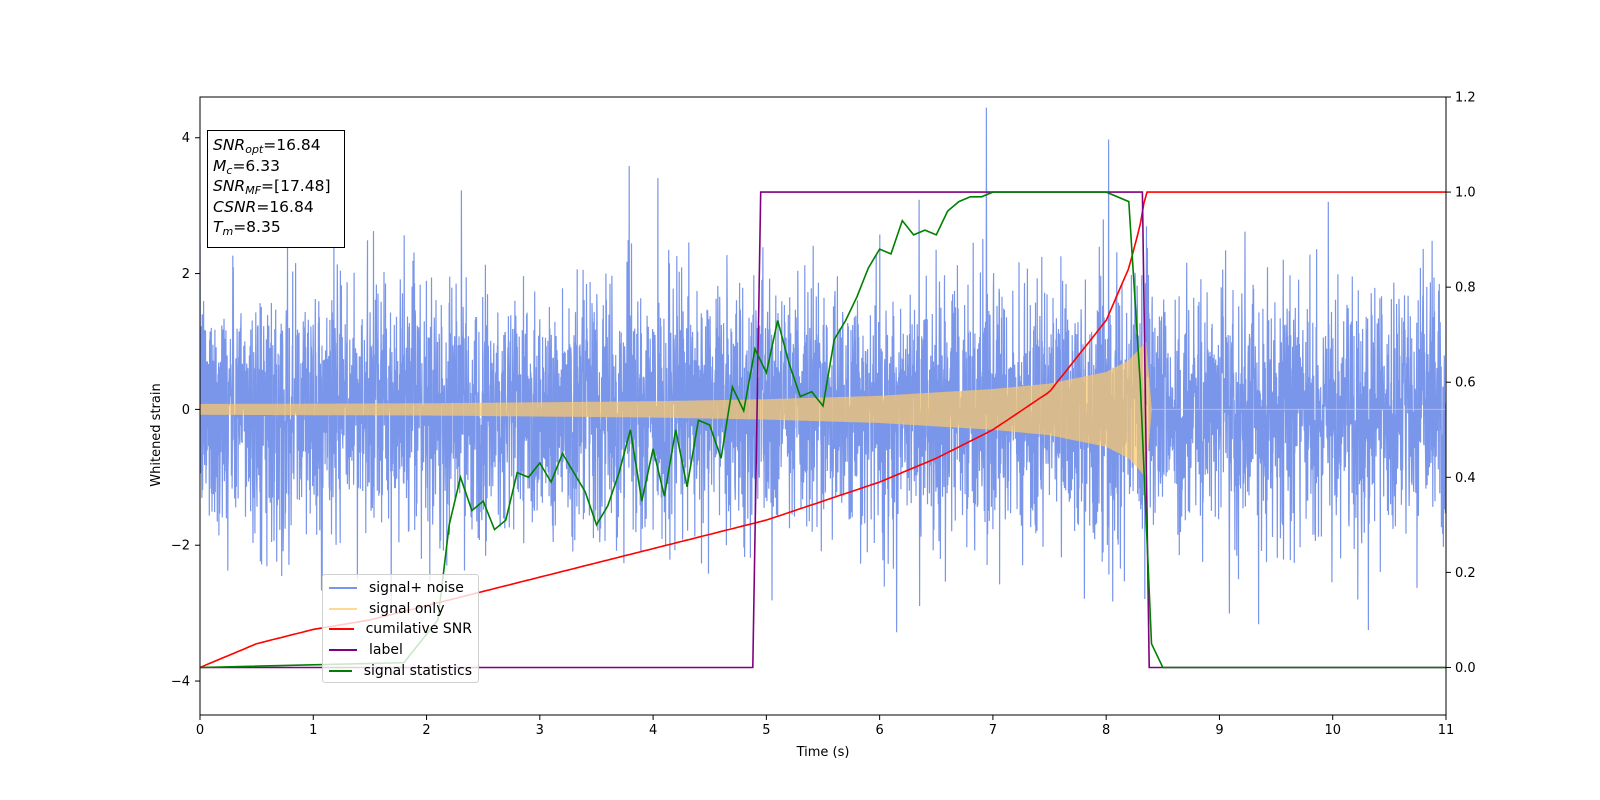  I want to click on y-left-tick-label: −2, so click(180, 546).